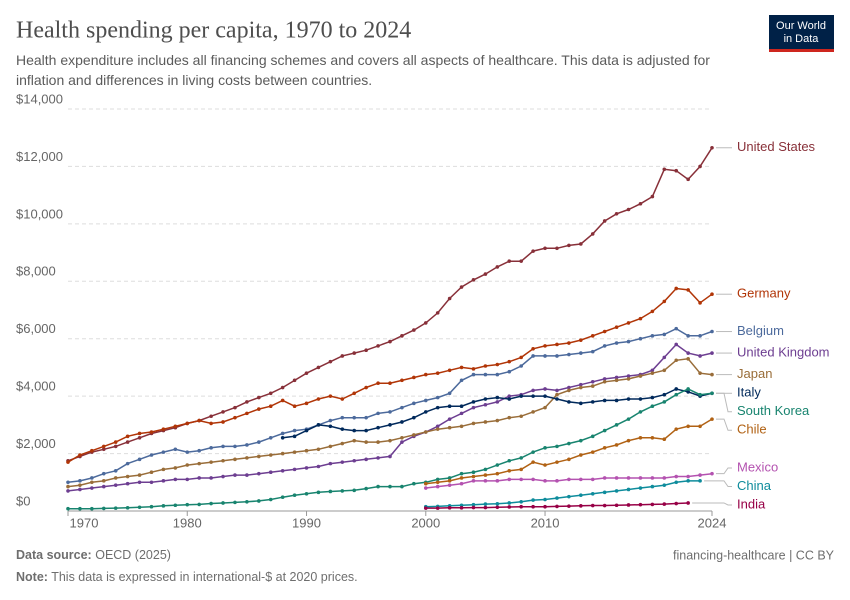 The width and height of the screenshot is (850, 600). Describe the element at coordinates (724, 402) in the screenshot. I see `label-connector` at that location.